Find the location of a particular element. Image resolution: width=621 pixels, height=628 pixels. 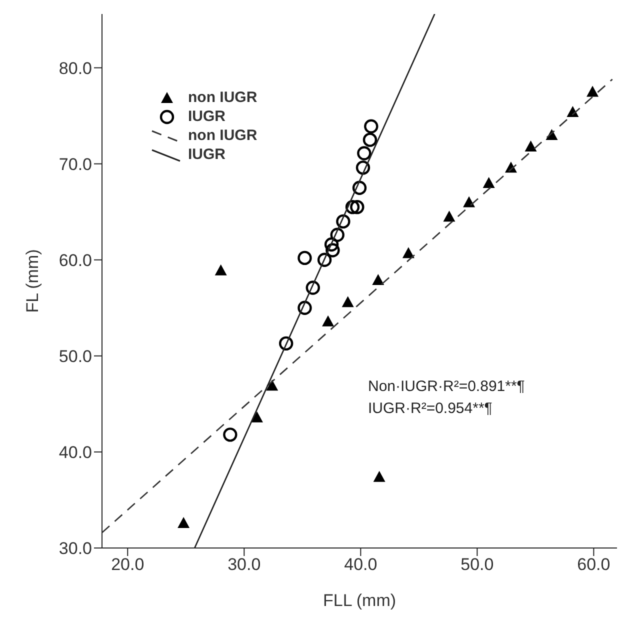

x-tick-label: 20.0 is located at coordinates (127, 564).